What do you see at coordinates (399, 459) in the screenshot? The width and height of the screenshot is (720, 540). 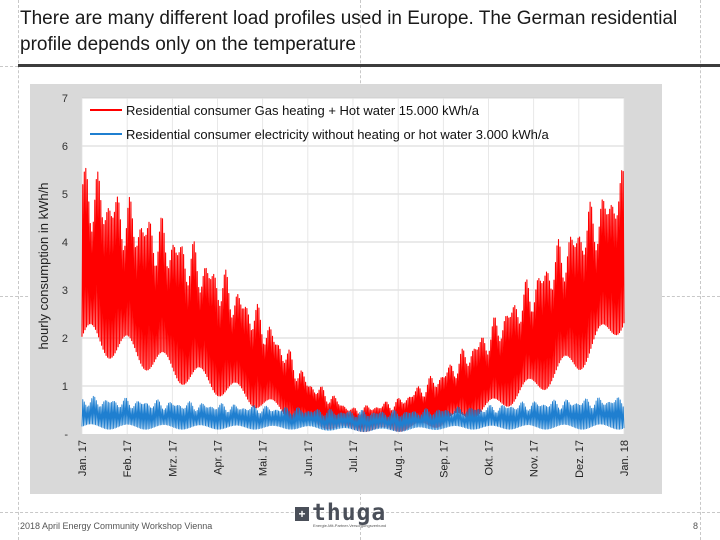 I see `x-tick-label: Aug. 17` at bounding box center [399, 459].